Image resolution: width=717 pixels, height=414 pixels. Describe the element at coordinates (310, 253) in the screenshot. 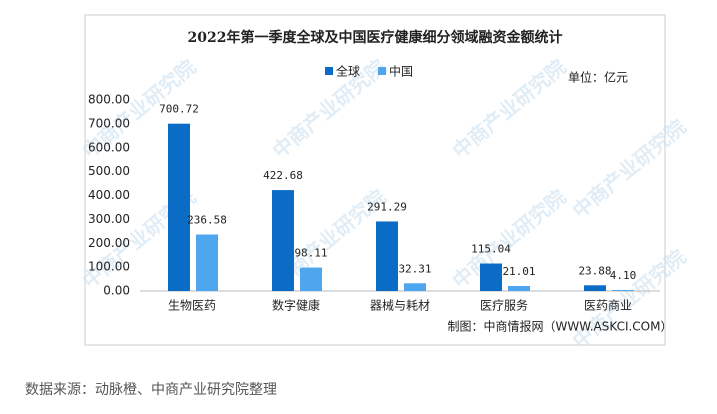

I see `value-label: 98.11` at that location.